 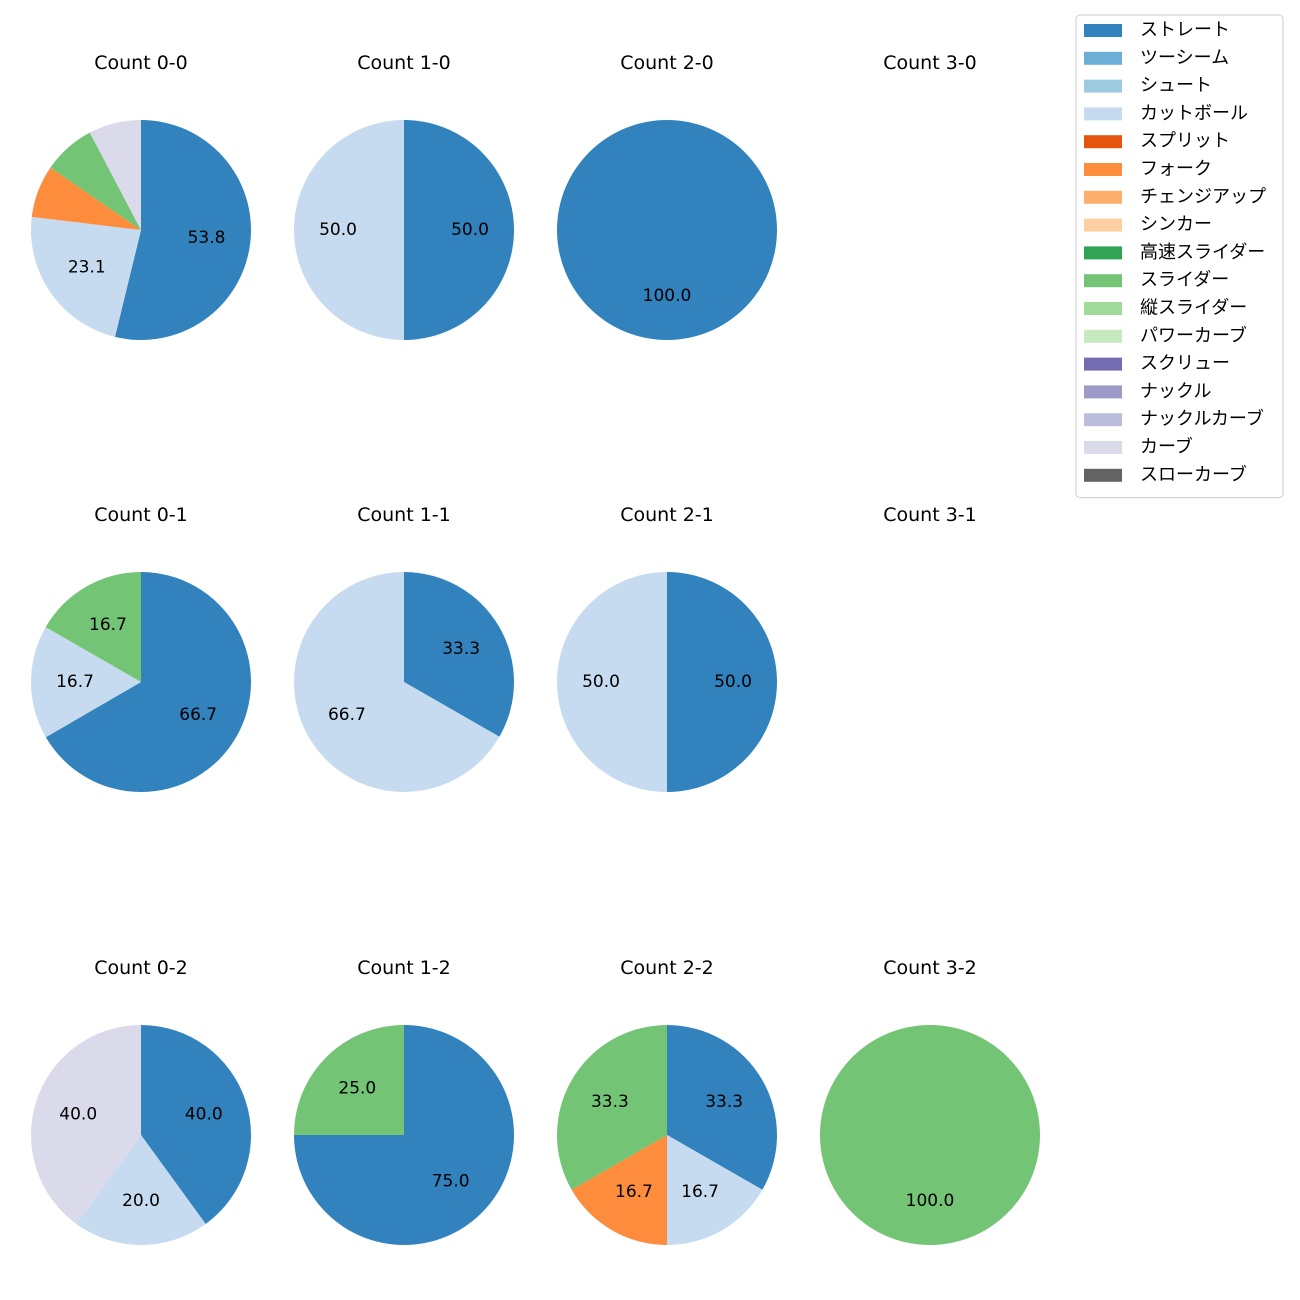 I want to click on legend-label: 縦スライダー, so click(x=1193, y=308).